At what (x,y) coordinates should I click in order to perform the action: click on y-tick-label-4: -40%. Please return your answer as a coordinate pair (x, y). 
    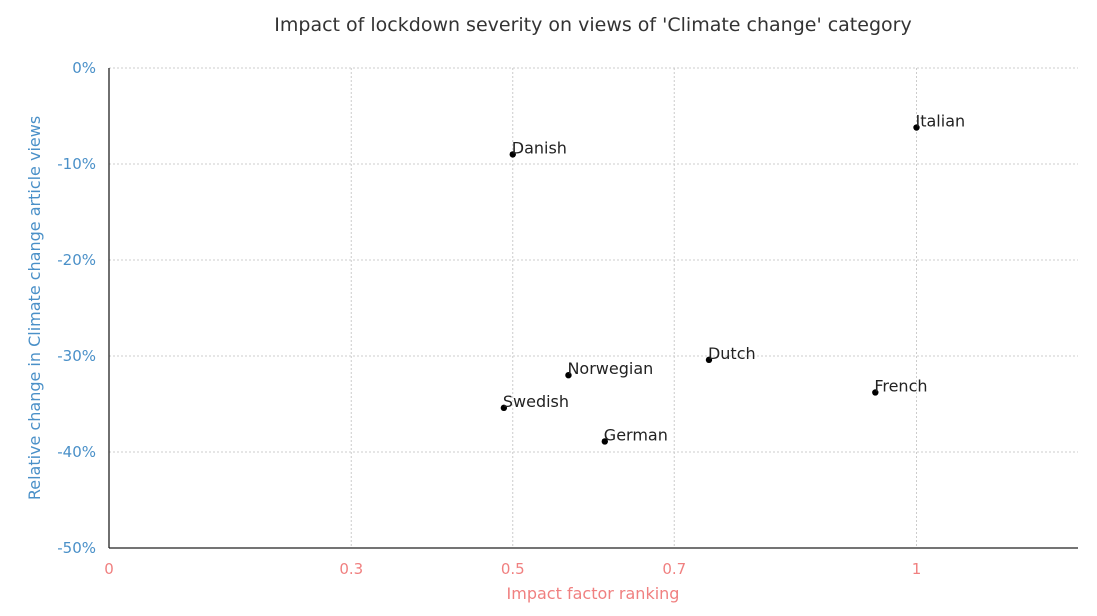
    Looking at the image, I should click on (76, 452).